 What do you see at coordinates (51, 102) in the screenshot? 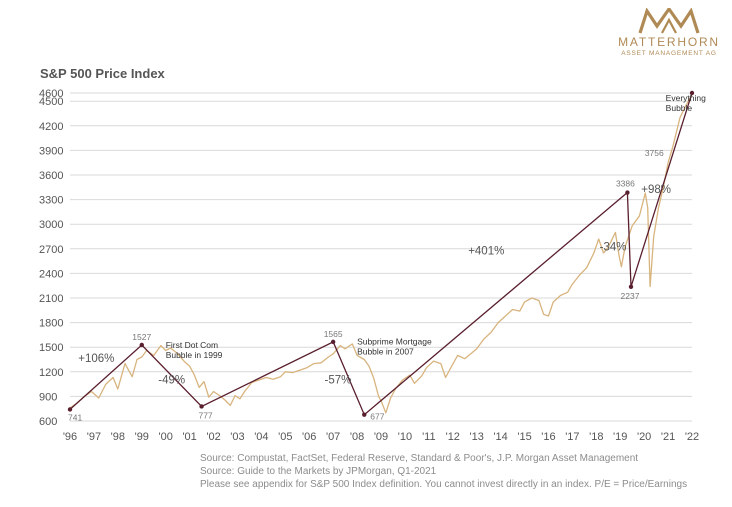
I see `y-tick-label: 4500` at bounding box center [51, 102].